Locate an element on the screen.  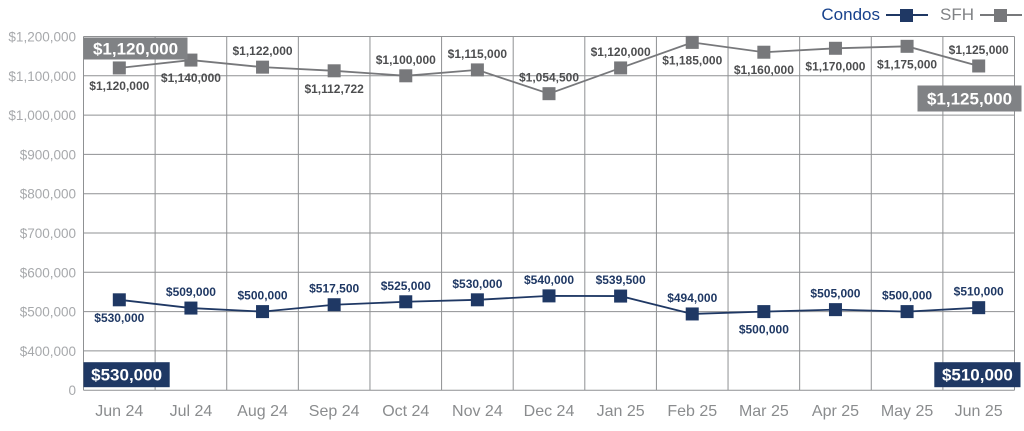
legend-item-condos: Condos is located at coordinates (874, 15).